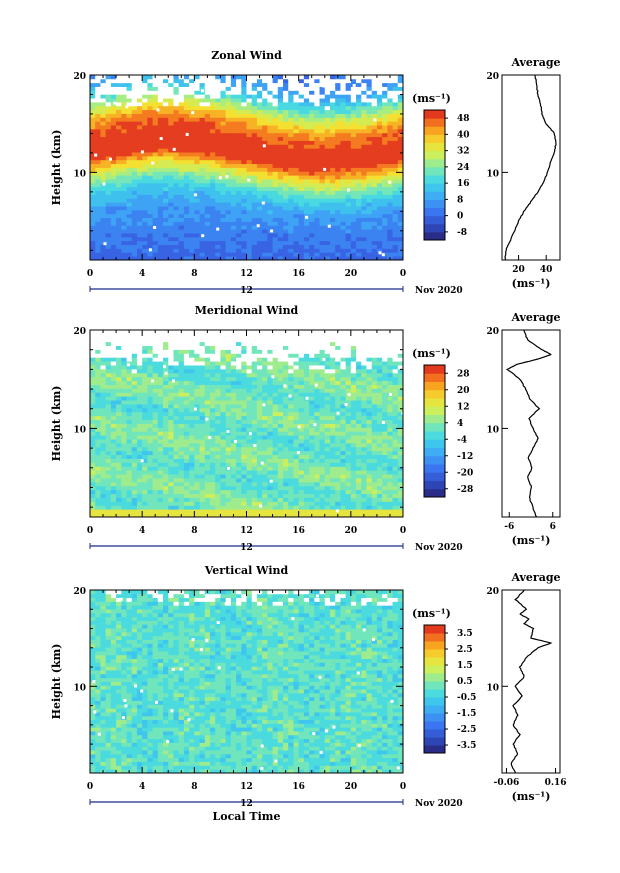  I want to click on profile-x-tick-label: 20, so click(518, 270).